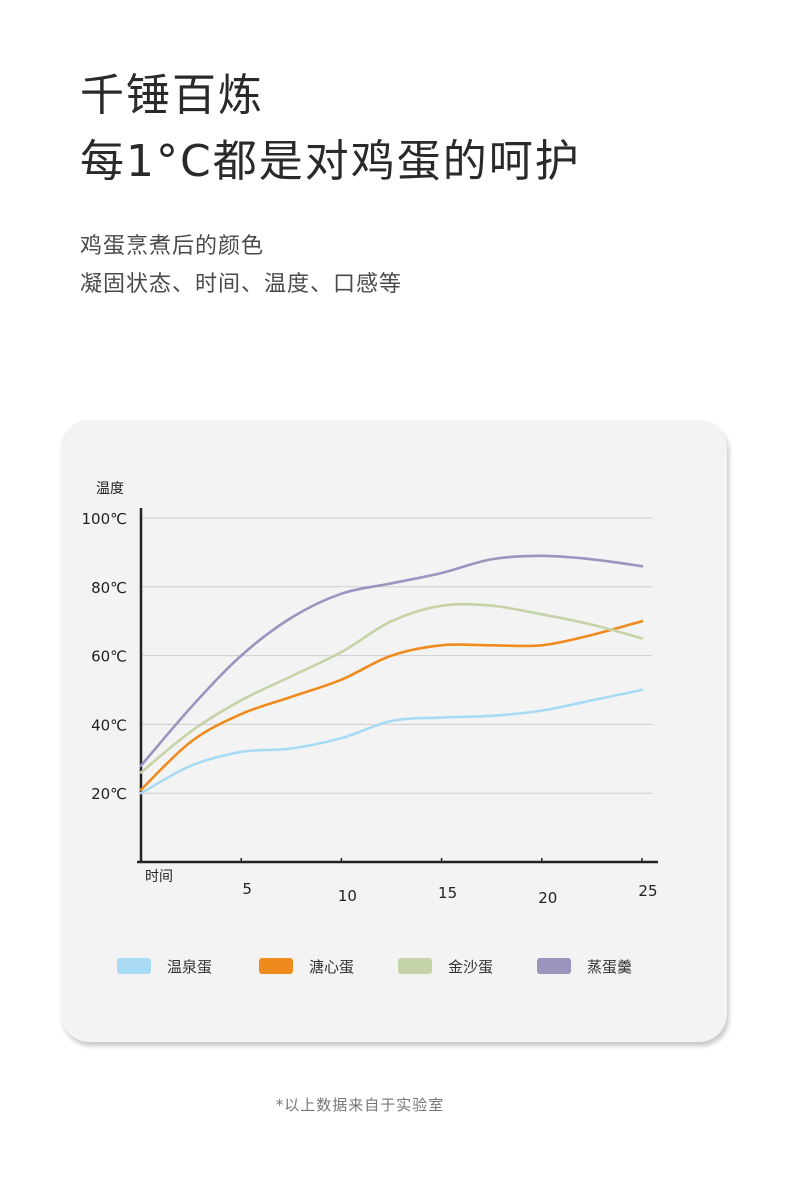 This screenshot has width=790, height=1197. What do you see at coordinates (109, 588) in the screenshot?
I see `y-tick-label: 80℃` at bounding box center [109, 588].